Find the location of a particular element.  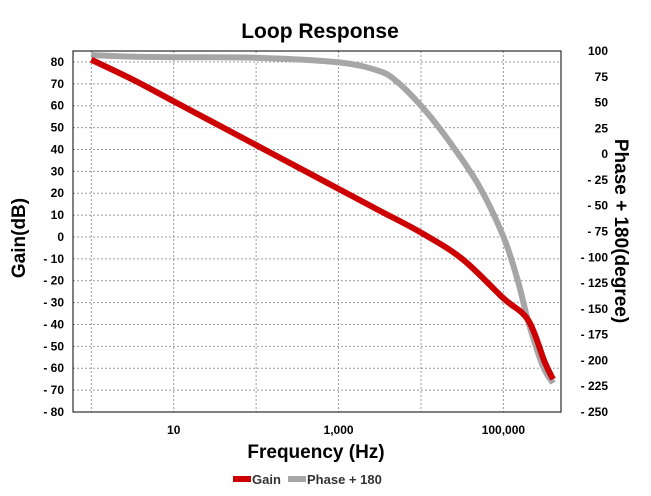

legend-label-phase-180: Phase + 180 is located at coordinates (344, 479).